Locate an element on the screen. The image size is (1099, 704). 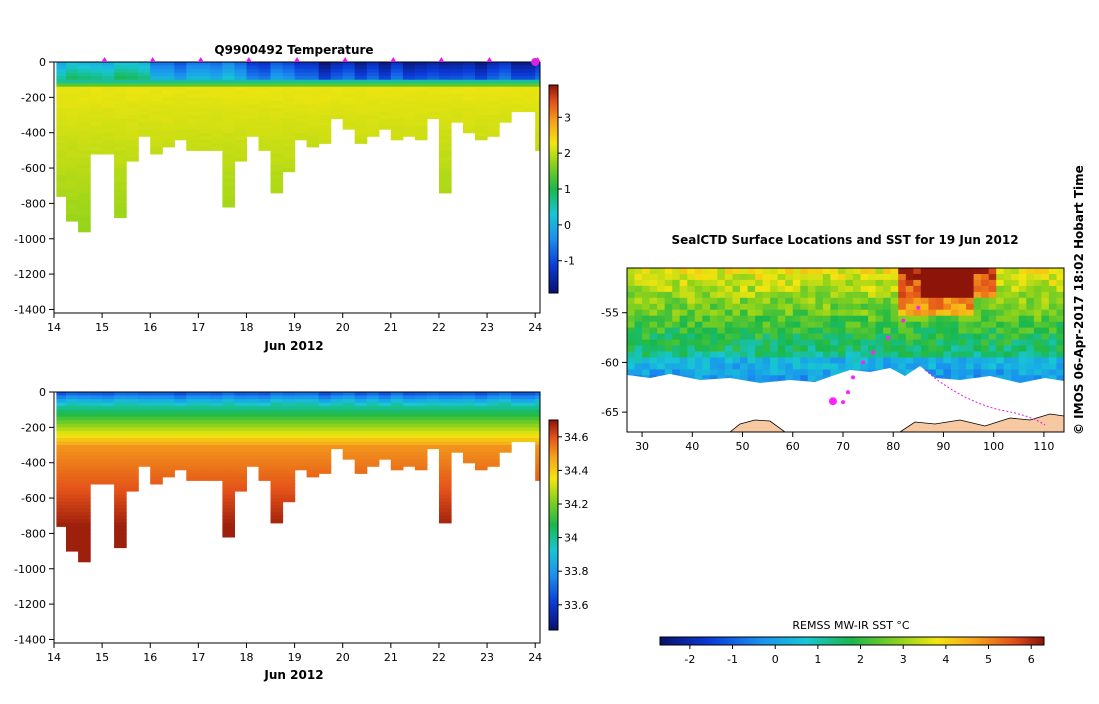
x-tick-label: 18 is located at coordinates (246, 327).